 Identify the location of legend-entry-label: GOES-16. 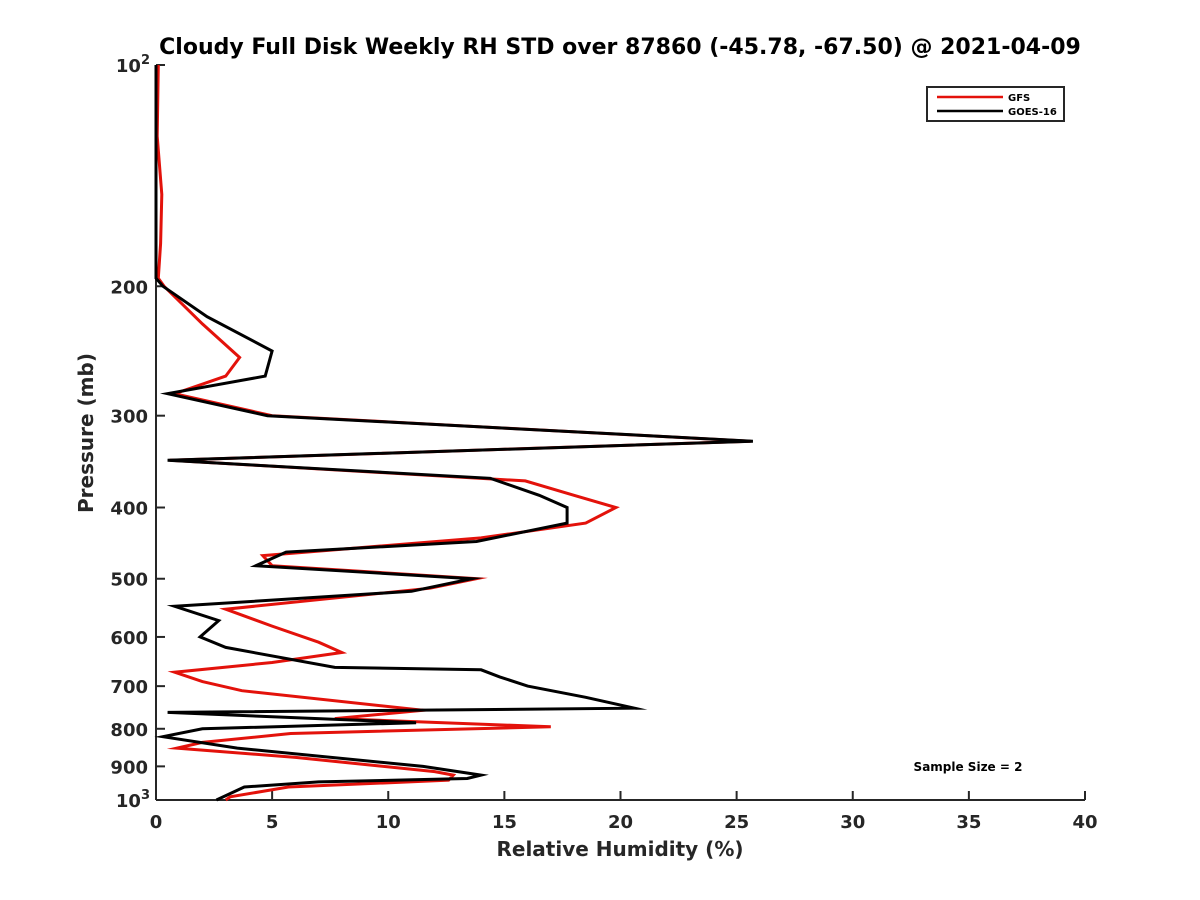
(1032, 112).